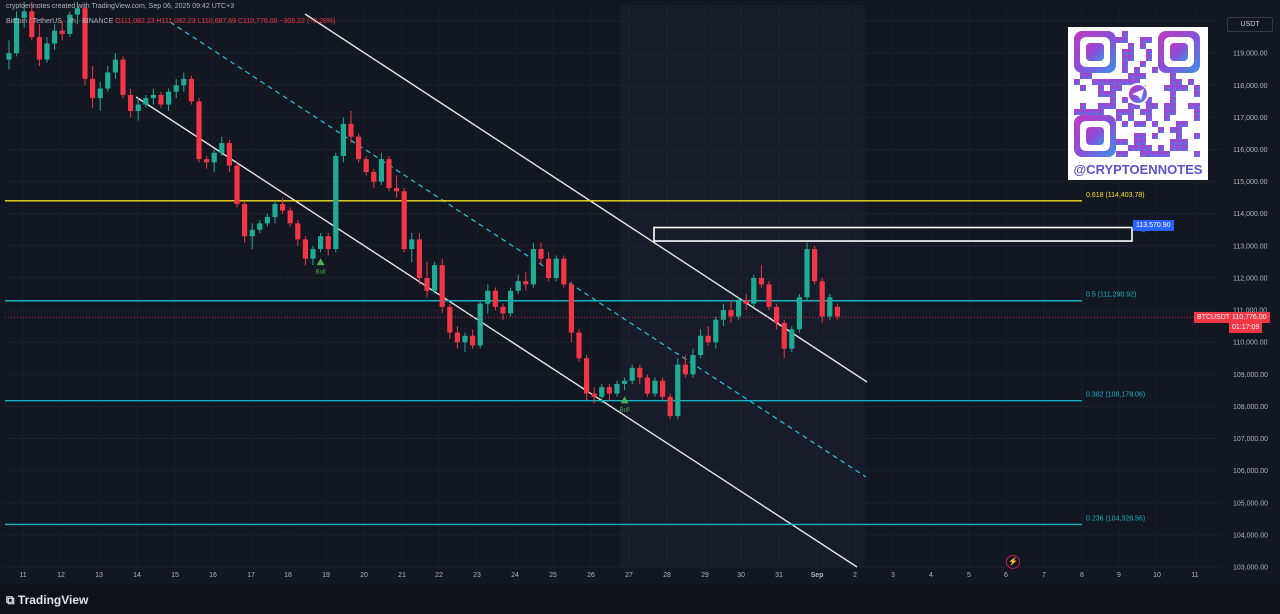 The width and height of the screenshot is (1280, 614). What do you see at coordinates (1250, 24) in the screenshot?
I see `currency-button: USDT` at bounding box center [1250, 24].